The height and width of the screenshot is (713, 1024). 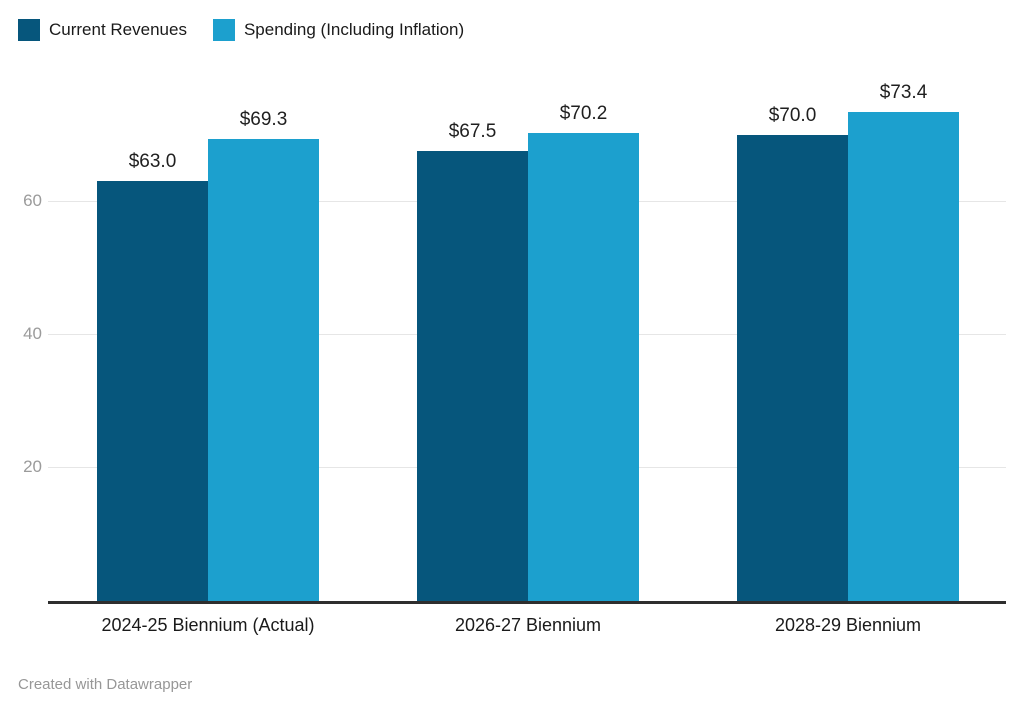 What do you see at coordinates (32, 466) in the screenshot?
I see `y-tick-label-20: 20` at bounding box center [32, 466].